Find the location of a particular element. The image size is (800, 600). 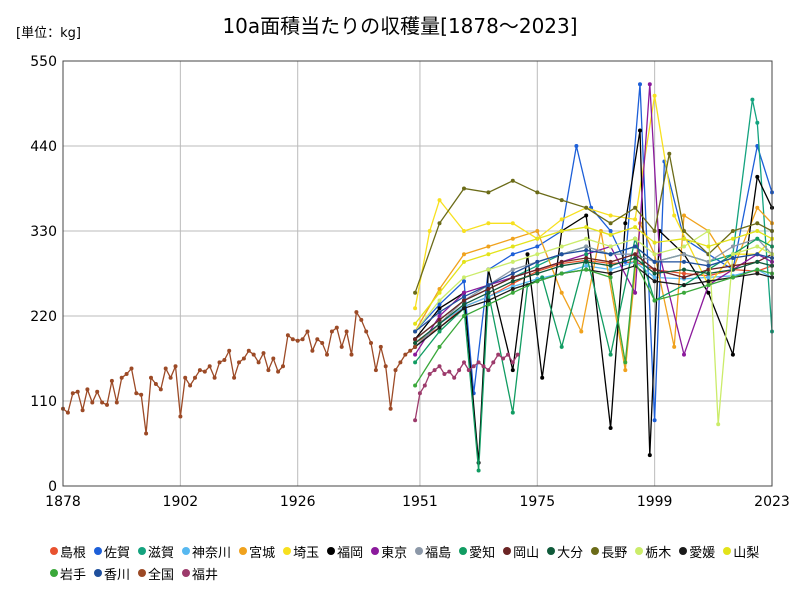

x-tick-label: 1902 is located at coordinates (181, 502).